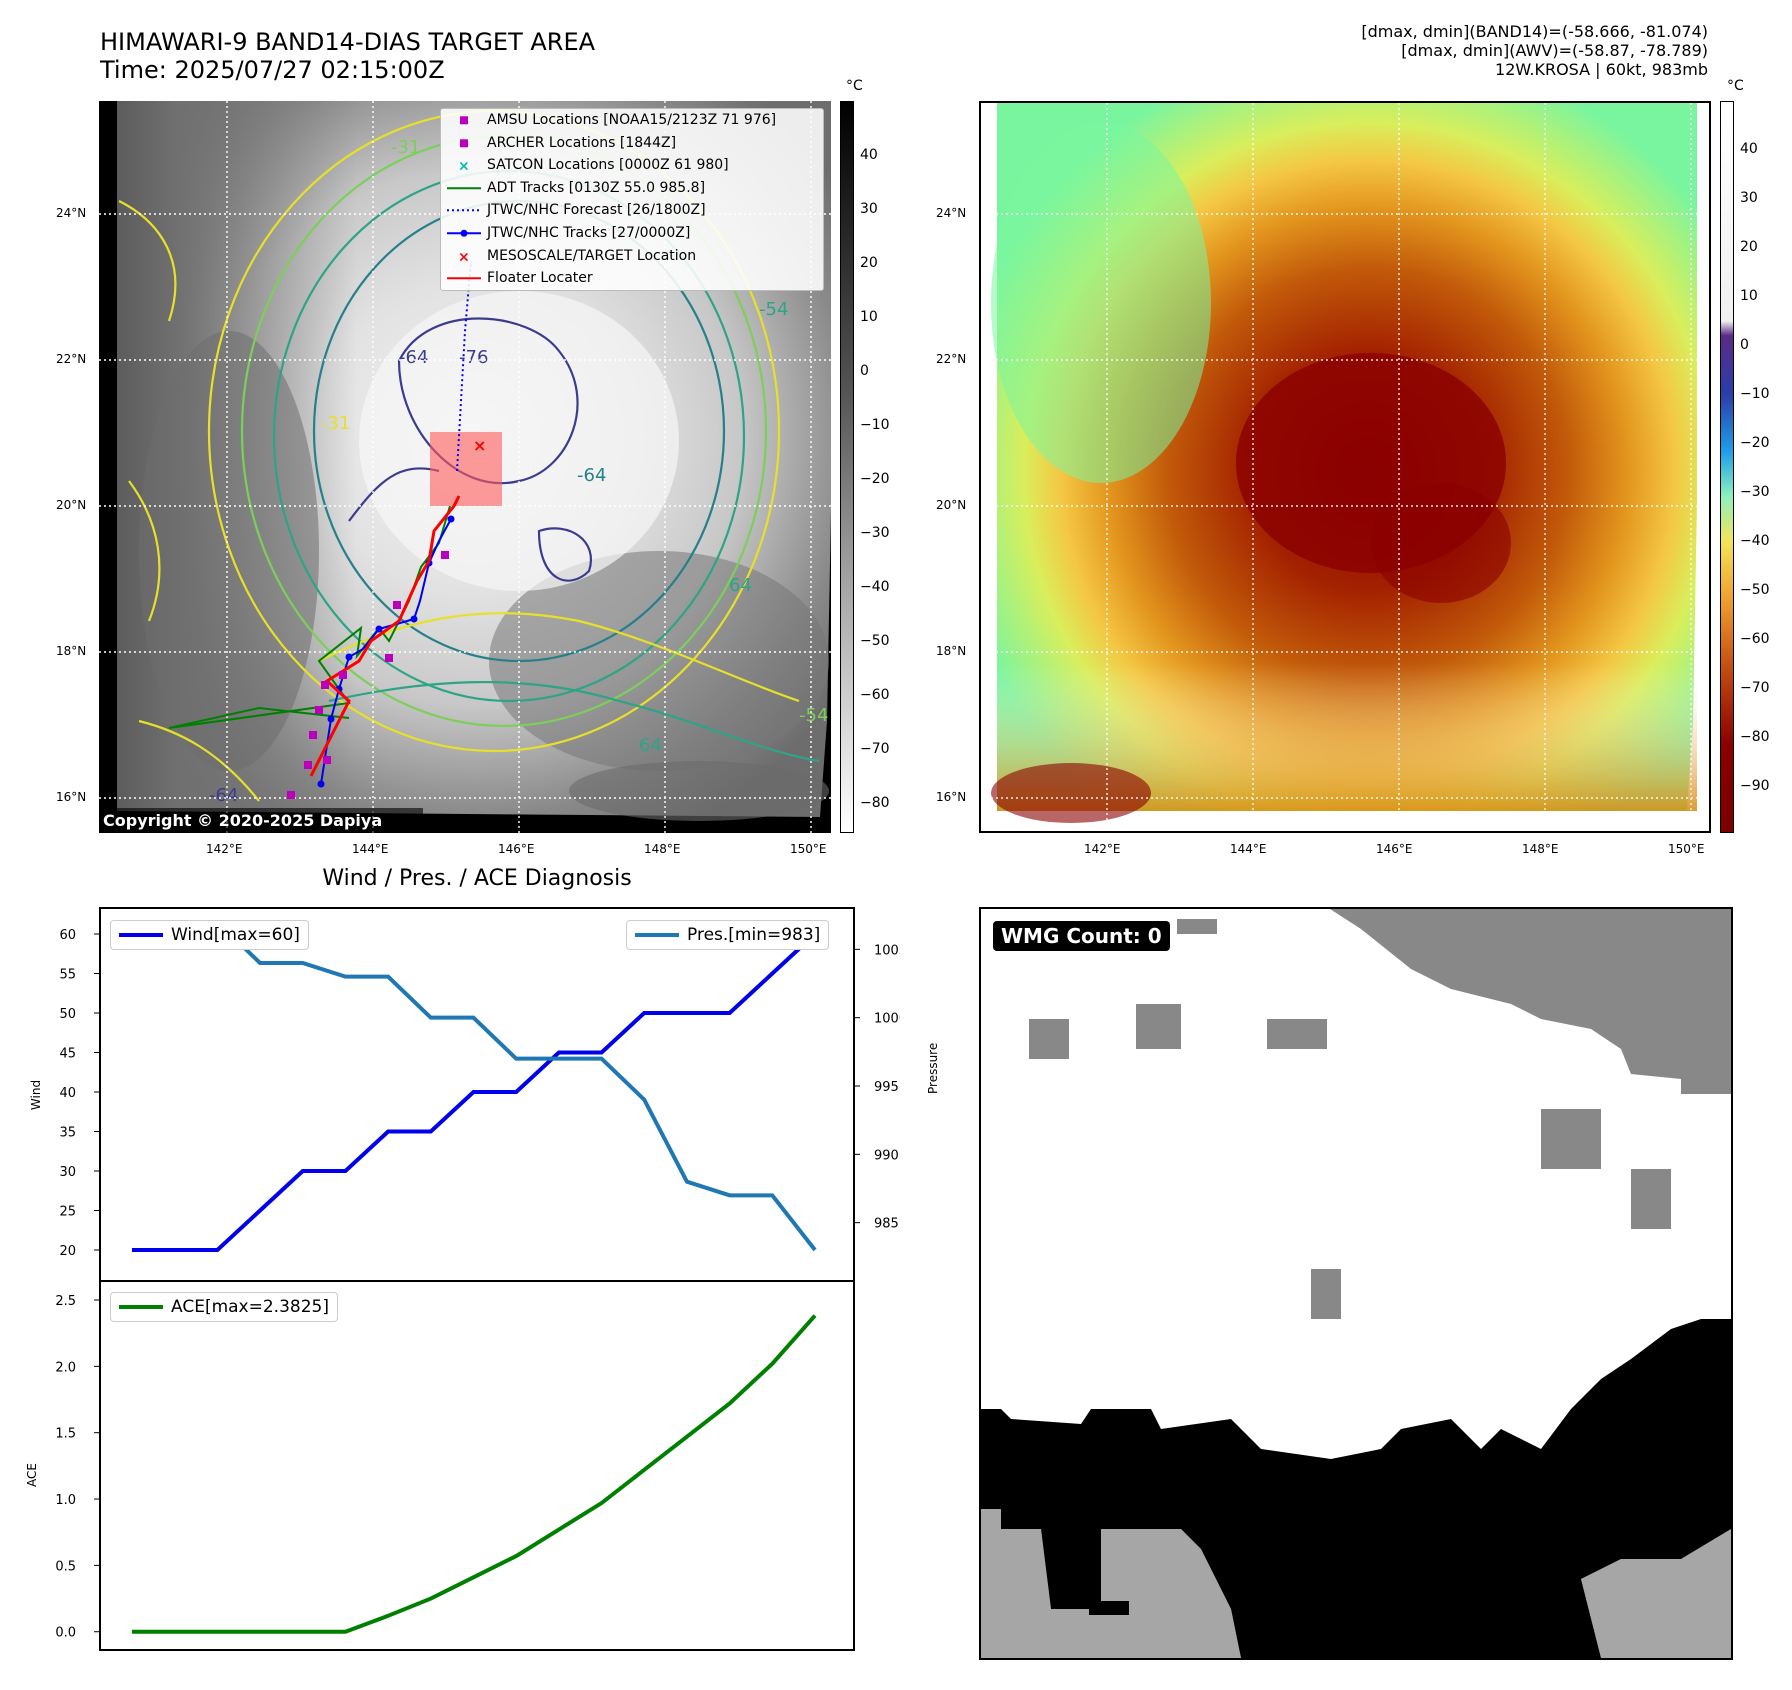 This screenshot has height=1690, width=1792. Describe the element at coordinates (67, 1014) in the screenshot. I see `wind-tick-label: 50` at that location.